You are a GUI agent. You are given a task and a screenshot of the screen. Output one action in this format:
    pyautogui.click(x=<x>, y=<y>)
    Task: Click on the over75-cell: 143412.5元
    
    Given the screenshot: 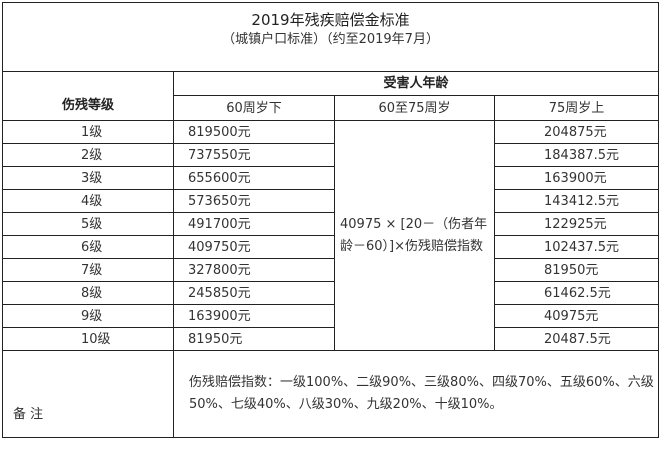 What is the action you would take?
    pyautogui.click(x=576, y=201)
    